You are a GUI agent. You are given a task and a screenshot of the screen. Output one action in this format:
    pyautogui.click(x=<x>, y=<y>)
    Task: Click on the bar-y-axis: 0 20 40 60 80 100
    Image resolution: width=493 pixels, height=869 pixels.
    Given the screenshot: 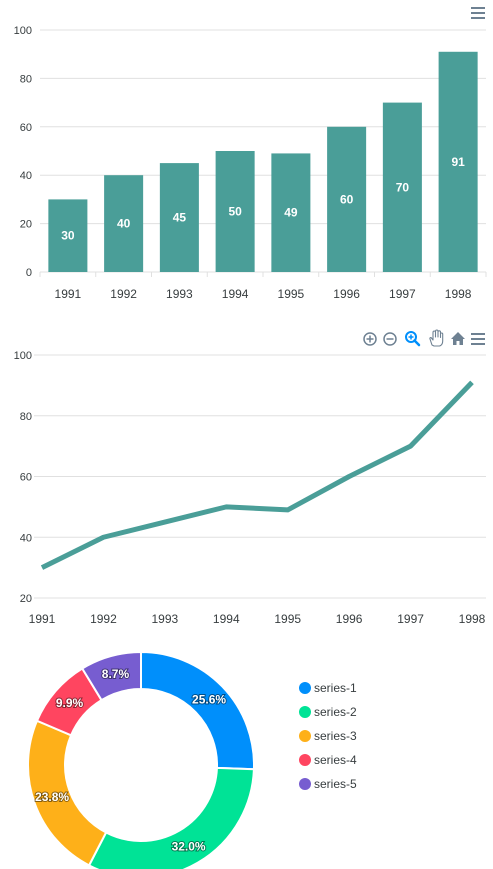 What is the action you would take?
    pyautogui.click(x=23, y=152)
    